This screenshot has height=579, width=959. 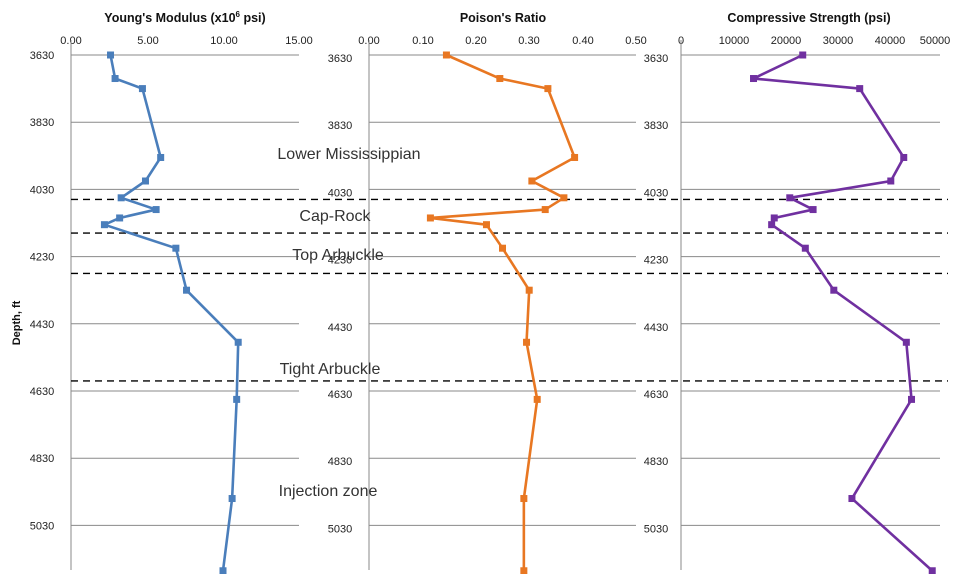 I want to click on x-tick-label: 0.40, so click(x=582, y=41).